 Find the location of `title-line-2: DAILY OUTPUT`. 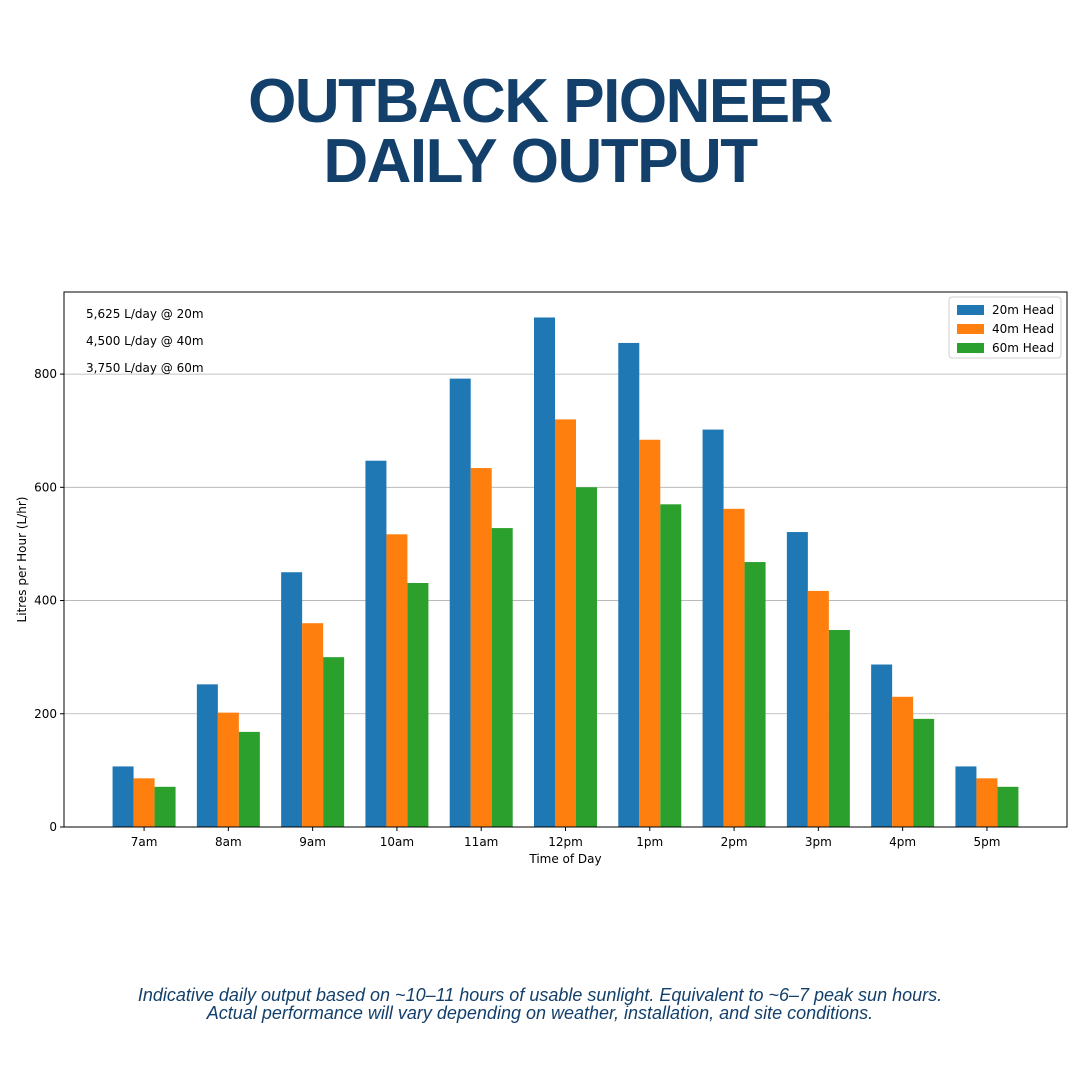

title-line-2: DAILY OUTPUT is located at coordinates (540, 161).